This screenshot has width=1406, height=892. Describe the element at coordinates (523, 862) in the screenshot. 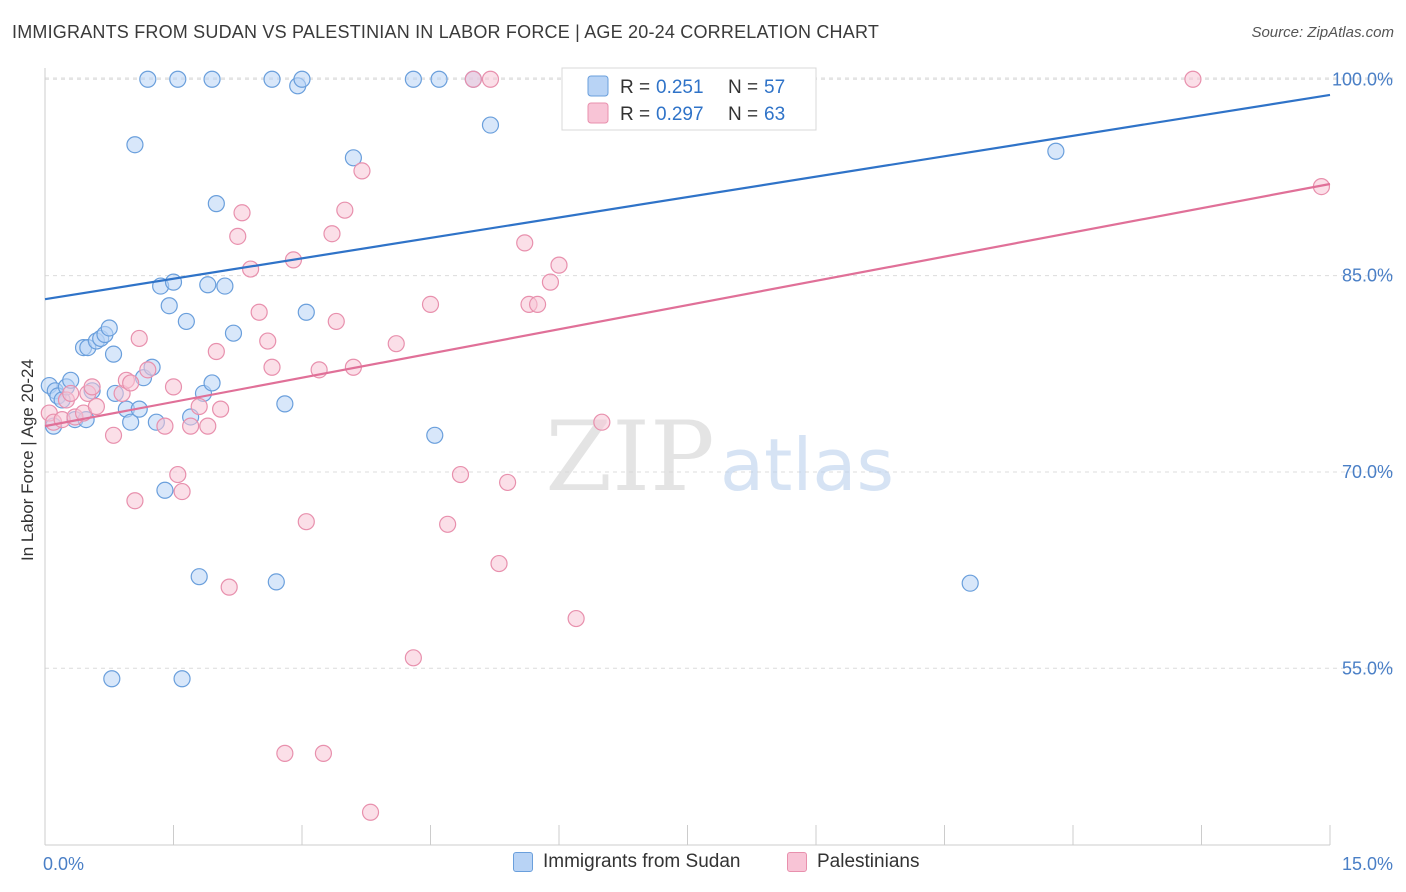

I see `bottom-legend-swatch-sudan` at that location.